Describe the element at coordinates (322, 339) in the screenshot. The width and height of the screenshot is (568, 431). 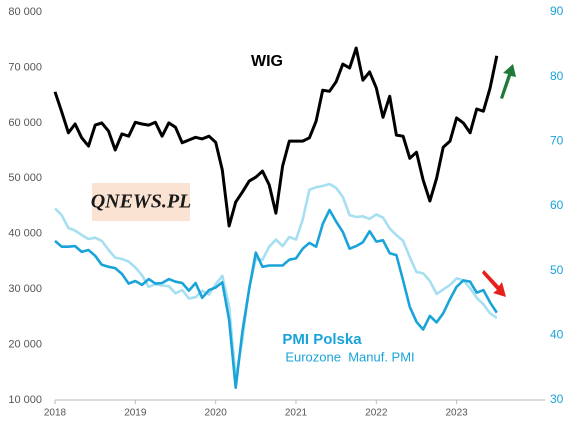
I see `pmi-polska-label: PMI Polska` at that location.